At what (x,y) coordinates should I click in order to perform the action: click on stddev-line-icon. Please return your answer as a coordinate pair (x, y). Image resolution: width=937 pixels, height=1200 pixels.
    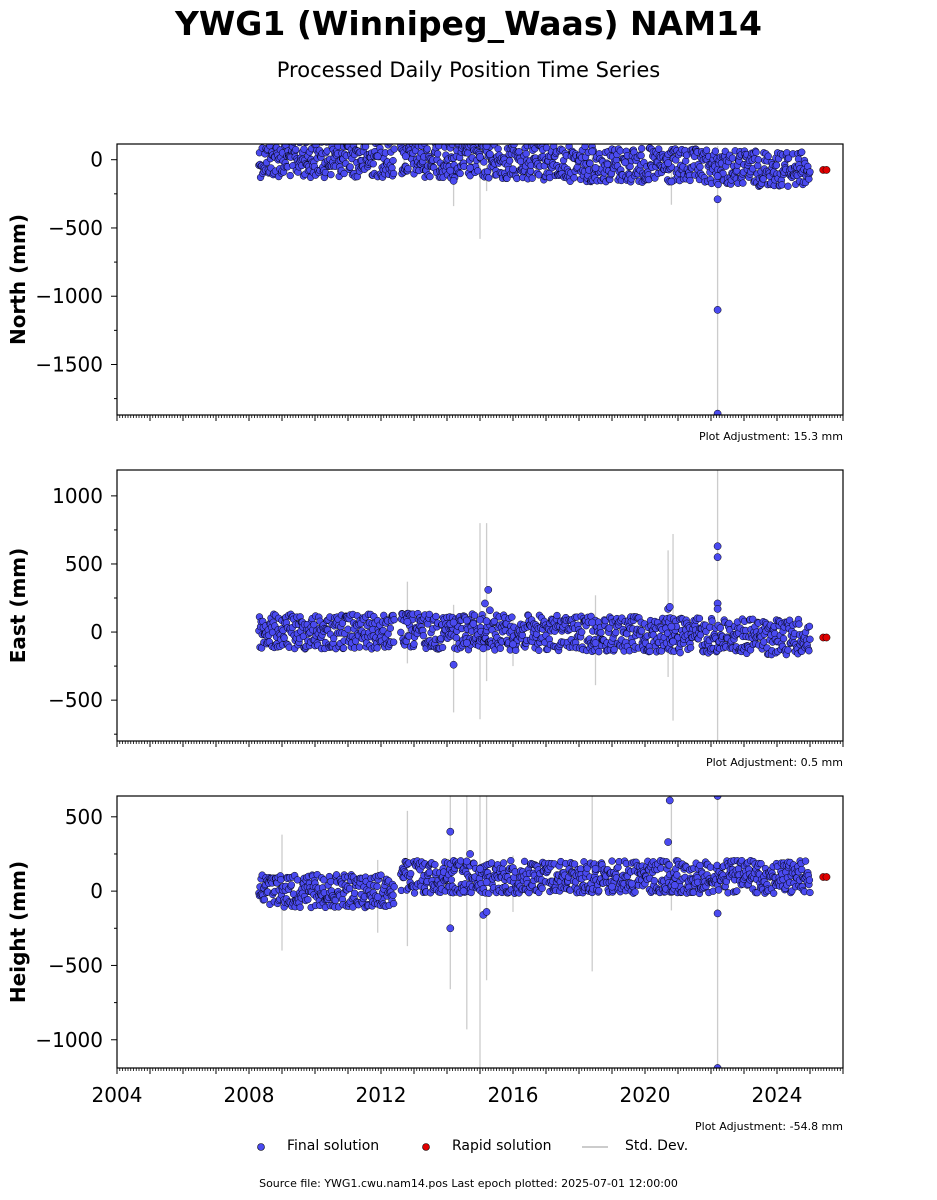
    Looking at the image, I should click on (595, 1147).